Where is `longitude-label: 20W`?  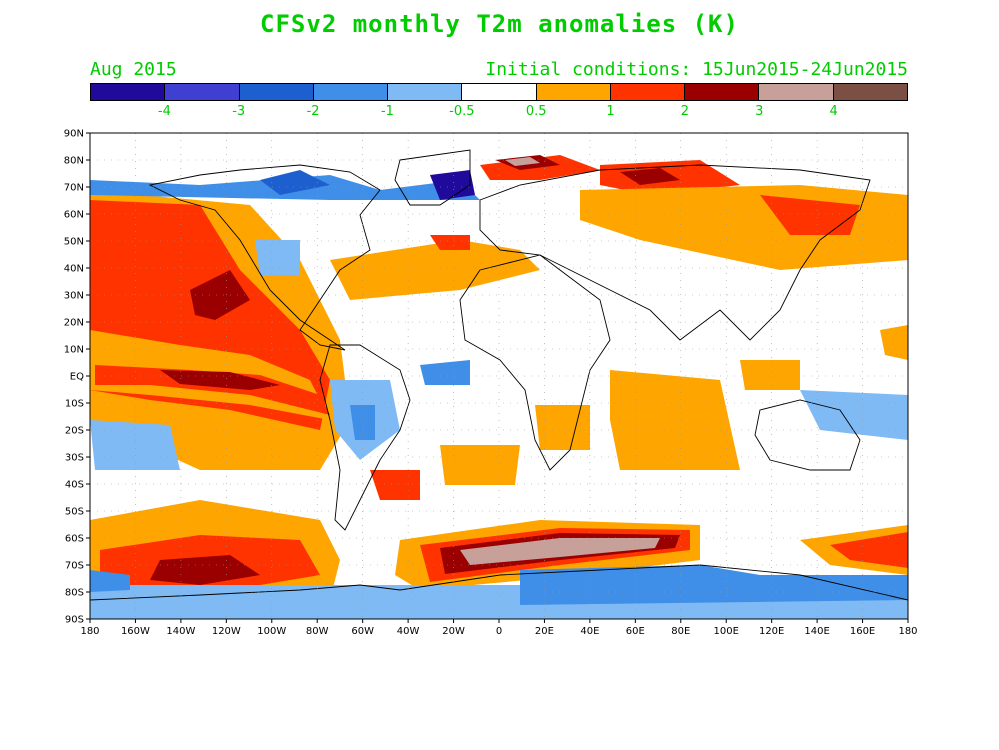 longitude-label: 20W is located at coordinates (453, 631).